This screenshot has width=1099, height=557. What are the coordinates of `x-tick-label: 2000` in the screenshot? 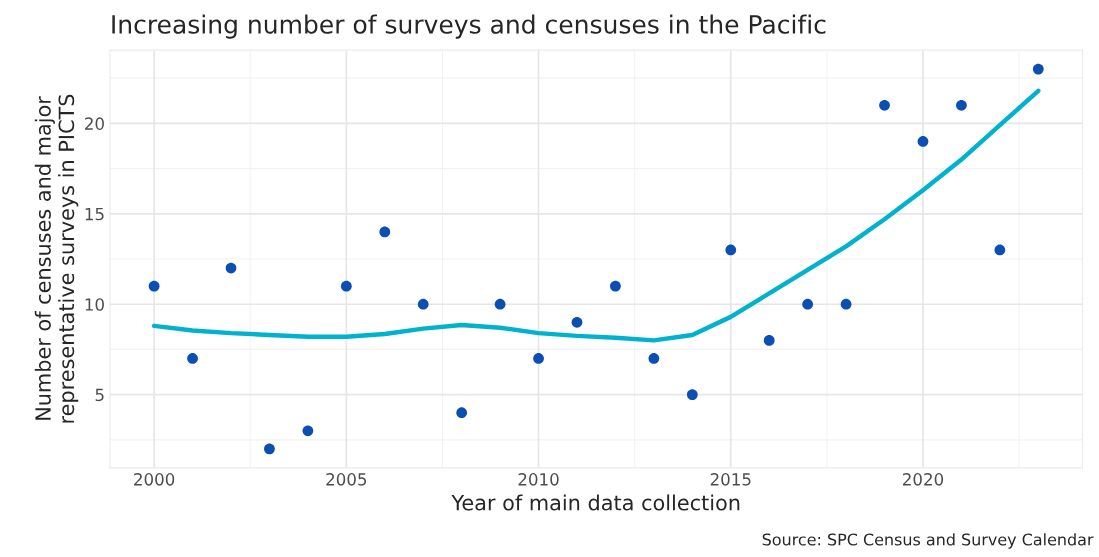 It's located at (154, 479).